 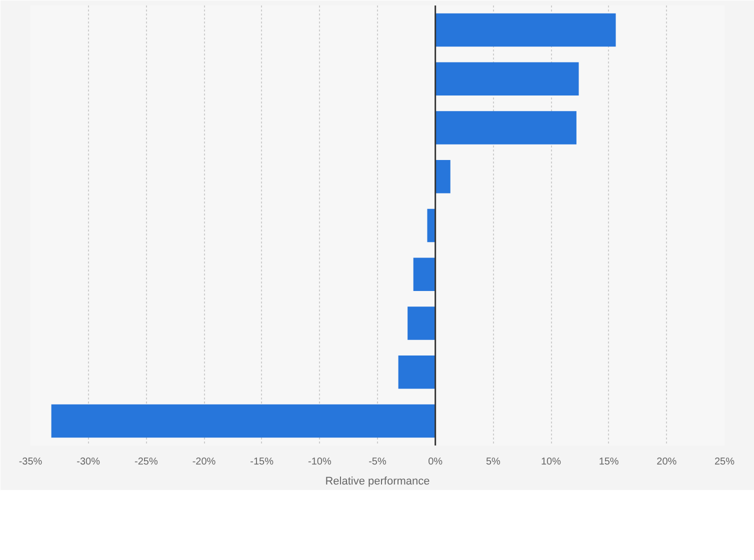 What do you see at coordinates (204, 462) in the screenshot?
I see `x-tick-label: -20%` at bounding box center [204, 462].